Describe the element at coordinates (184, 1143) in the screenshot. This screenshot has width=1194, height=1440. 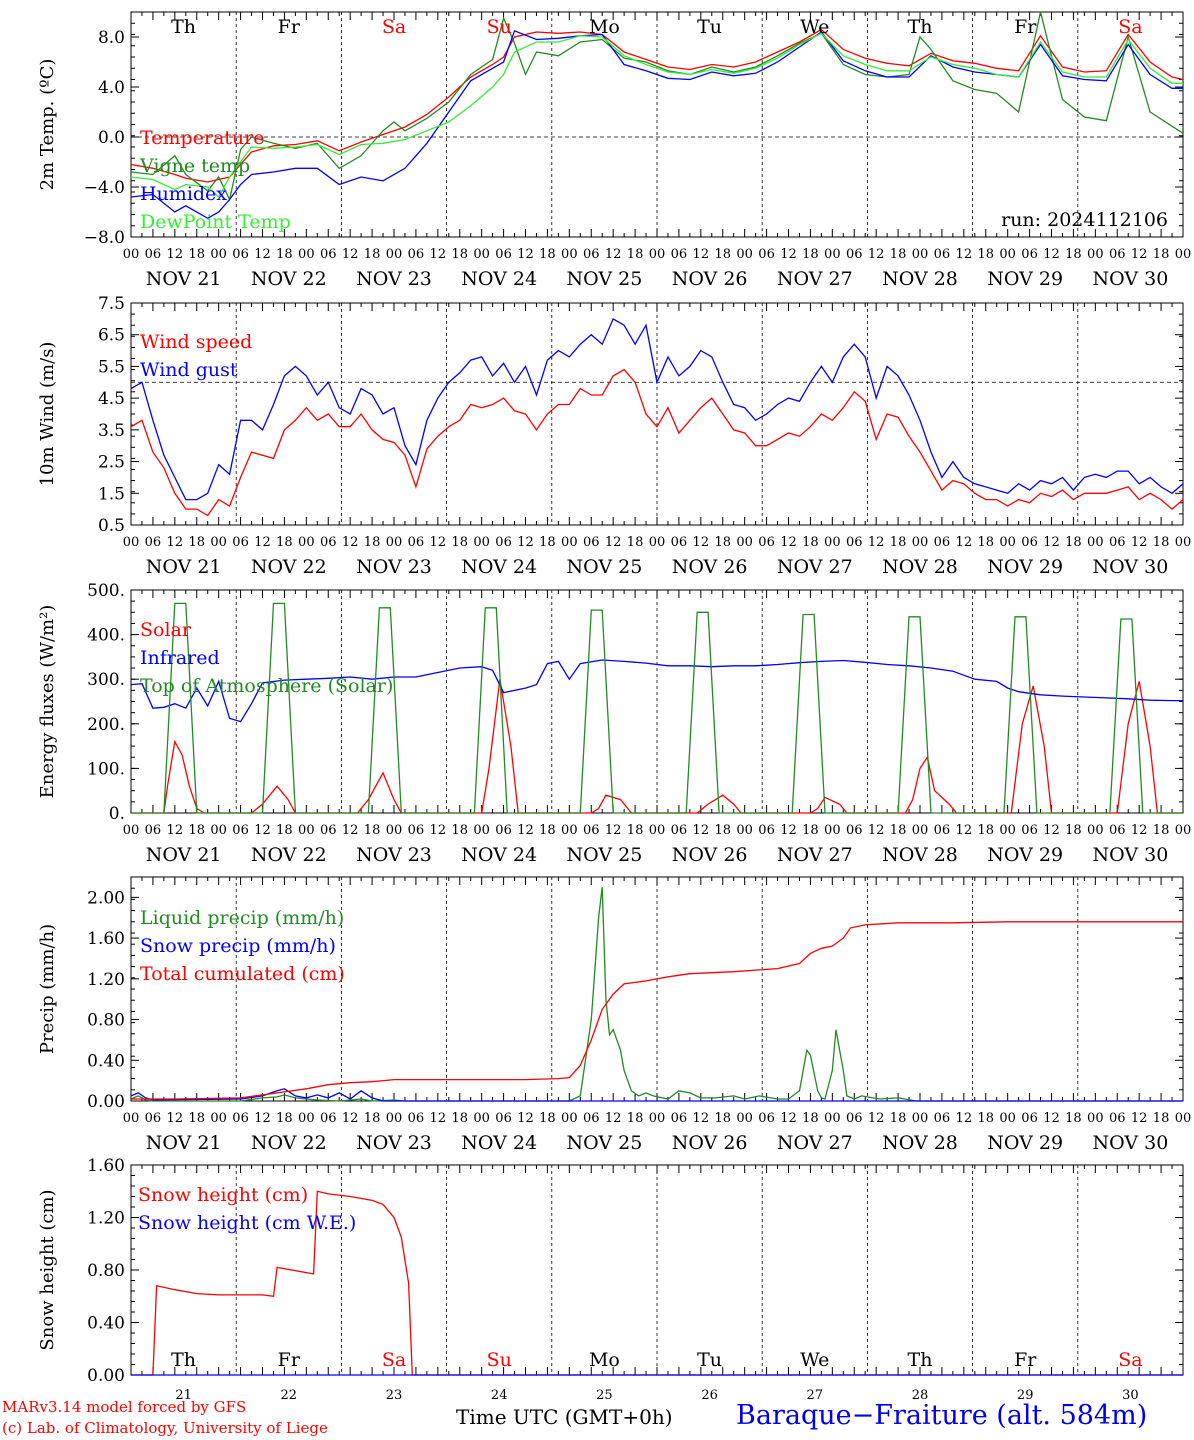
I see `panel4-date-label: NOV 21` at that location.